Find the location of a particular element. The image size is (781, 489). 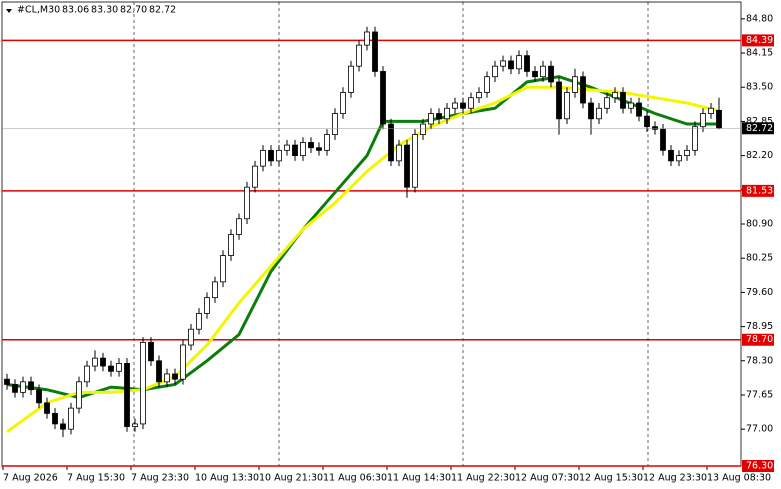

header-value: 82.72 is located at coordinates (162, 10).